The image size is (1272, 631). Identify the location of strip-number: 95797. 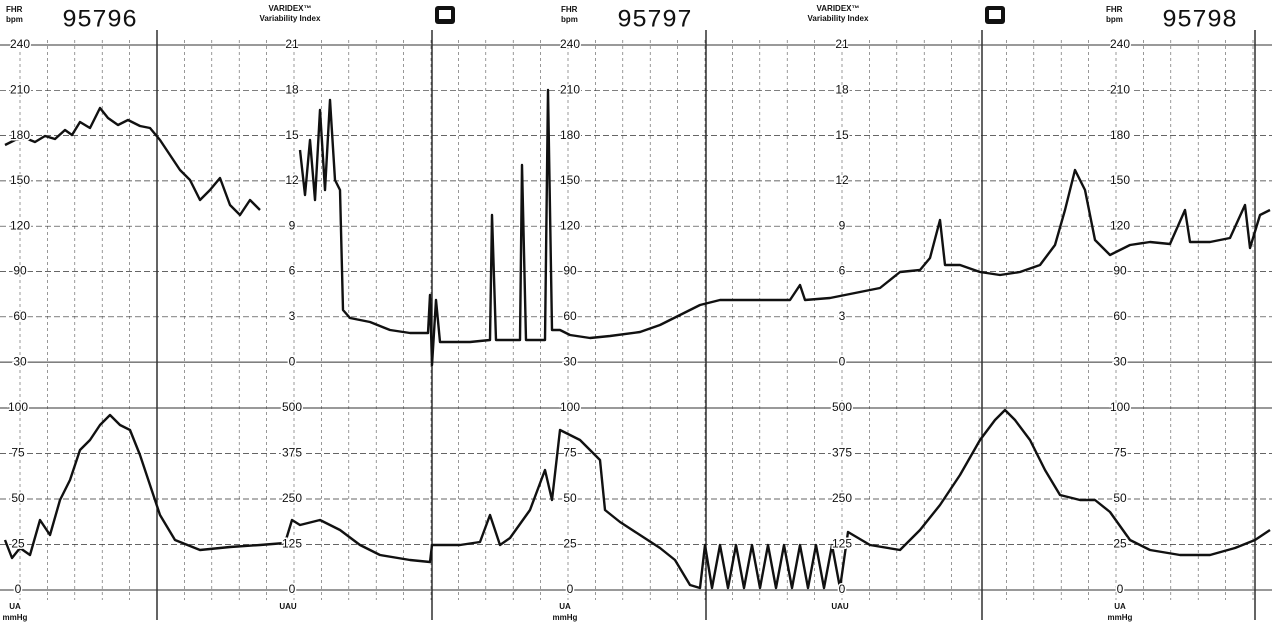
(654, 20).